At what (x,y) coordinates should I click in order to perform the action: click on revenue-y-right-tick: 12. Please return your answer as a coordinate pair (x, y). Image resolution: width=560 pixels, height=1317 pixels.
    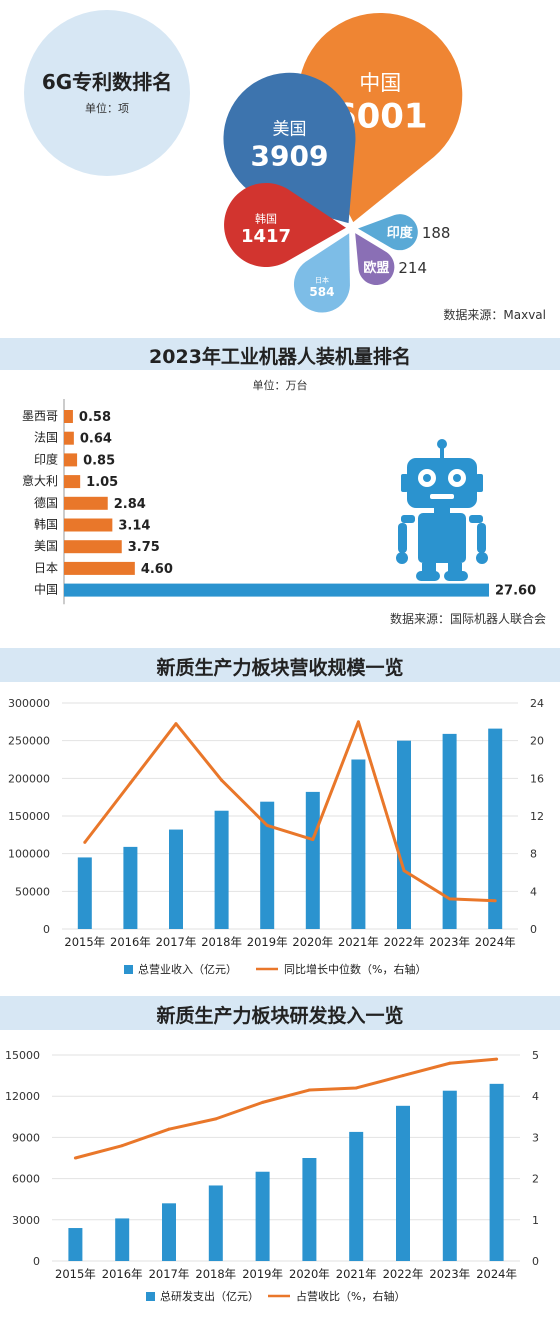
    Looking at the image, I should click on (537, 816).